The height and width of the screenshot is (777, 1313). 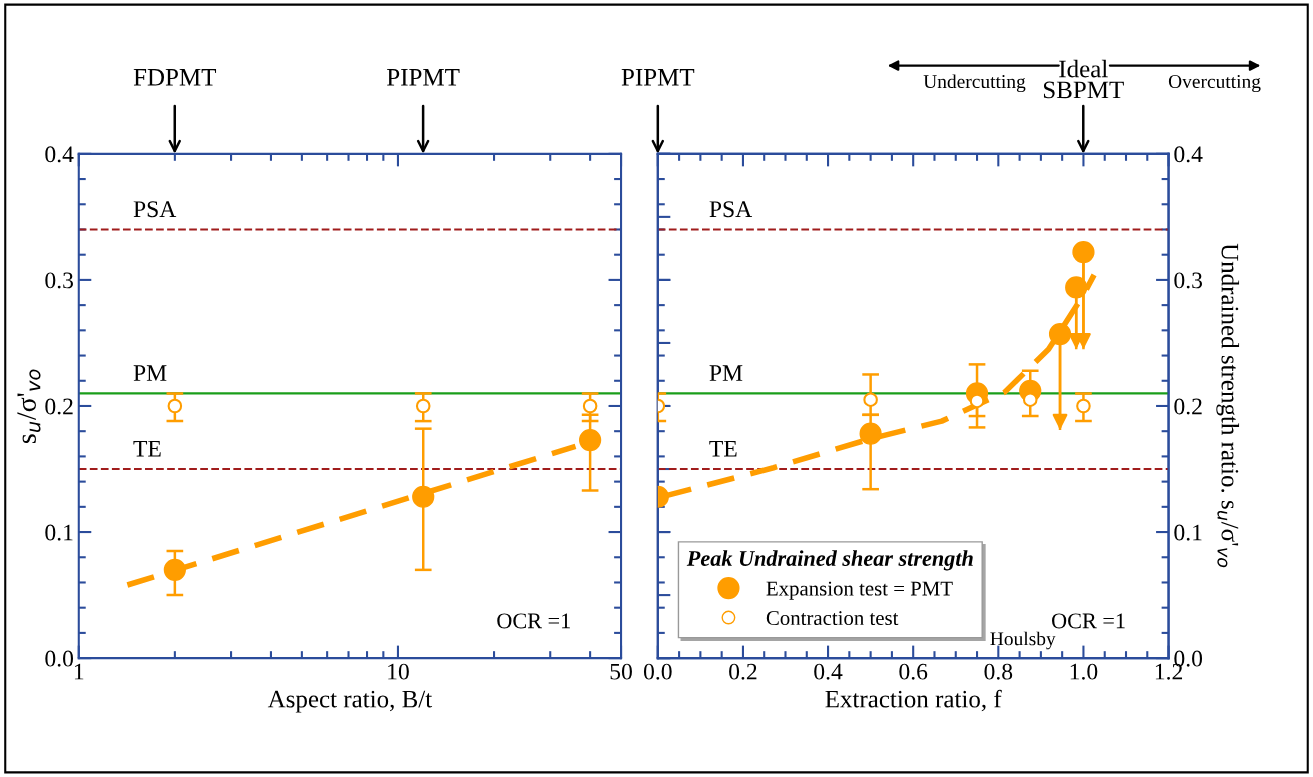 I want to click on x-tick-label: 50, so click(x=621, y=671).